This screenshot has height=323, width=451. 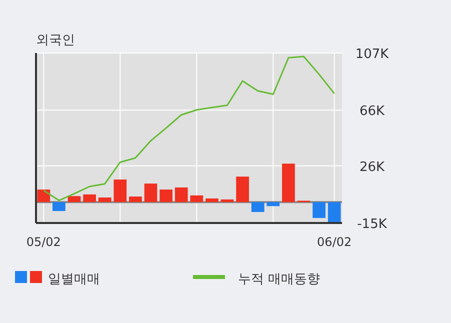 I want to click on legend-label: 누적 매매동향, so click(x=279, y=279).